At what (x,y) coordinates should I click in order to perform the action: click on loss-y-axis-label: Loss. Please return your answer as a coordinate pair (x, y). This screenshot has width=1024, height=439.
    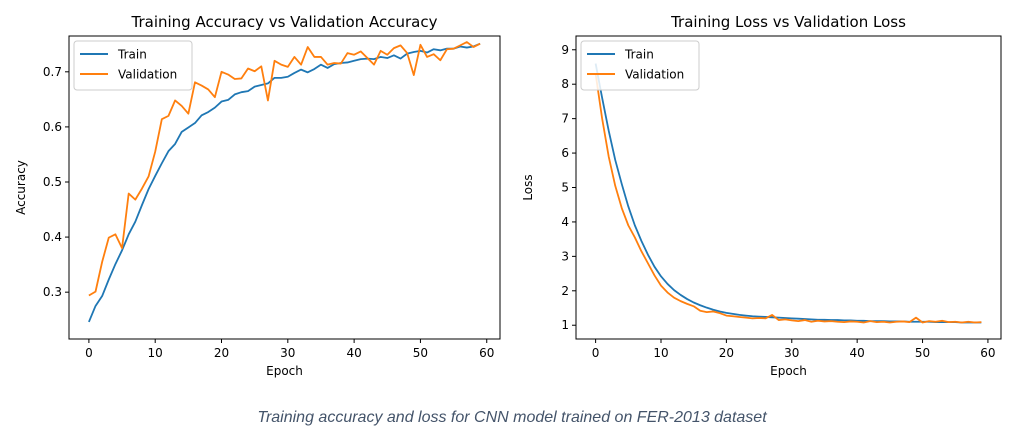
    Looking at the image, I should click on (528, 187).